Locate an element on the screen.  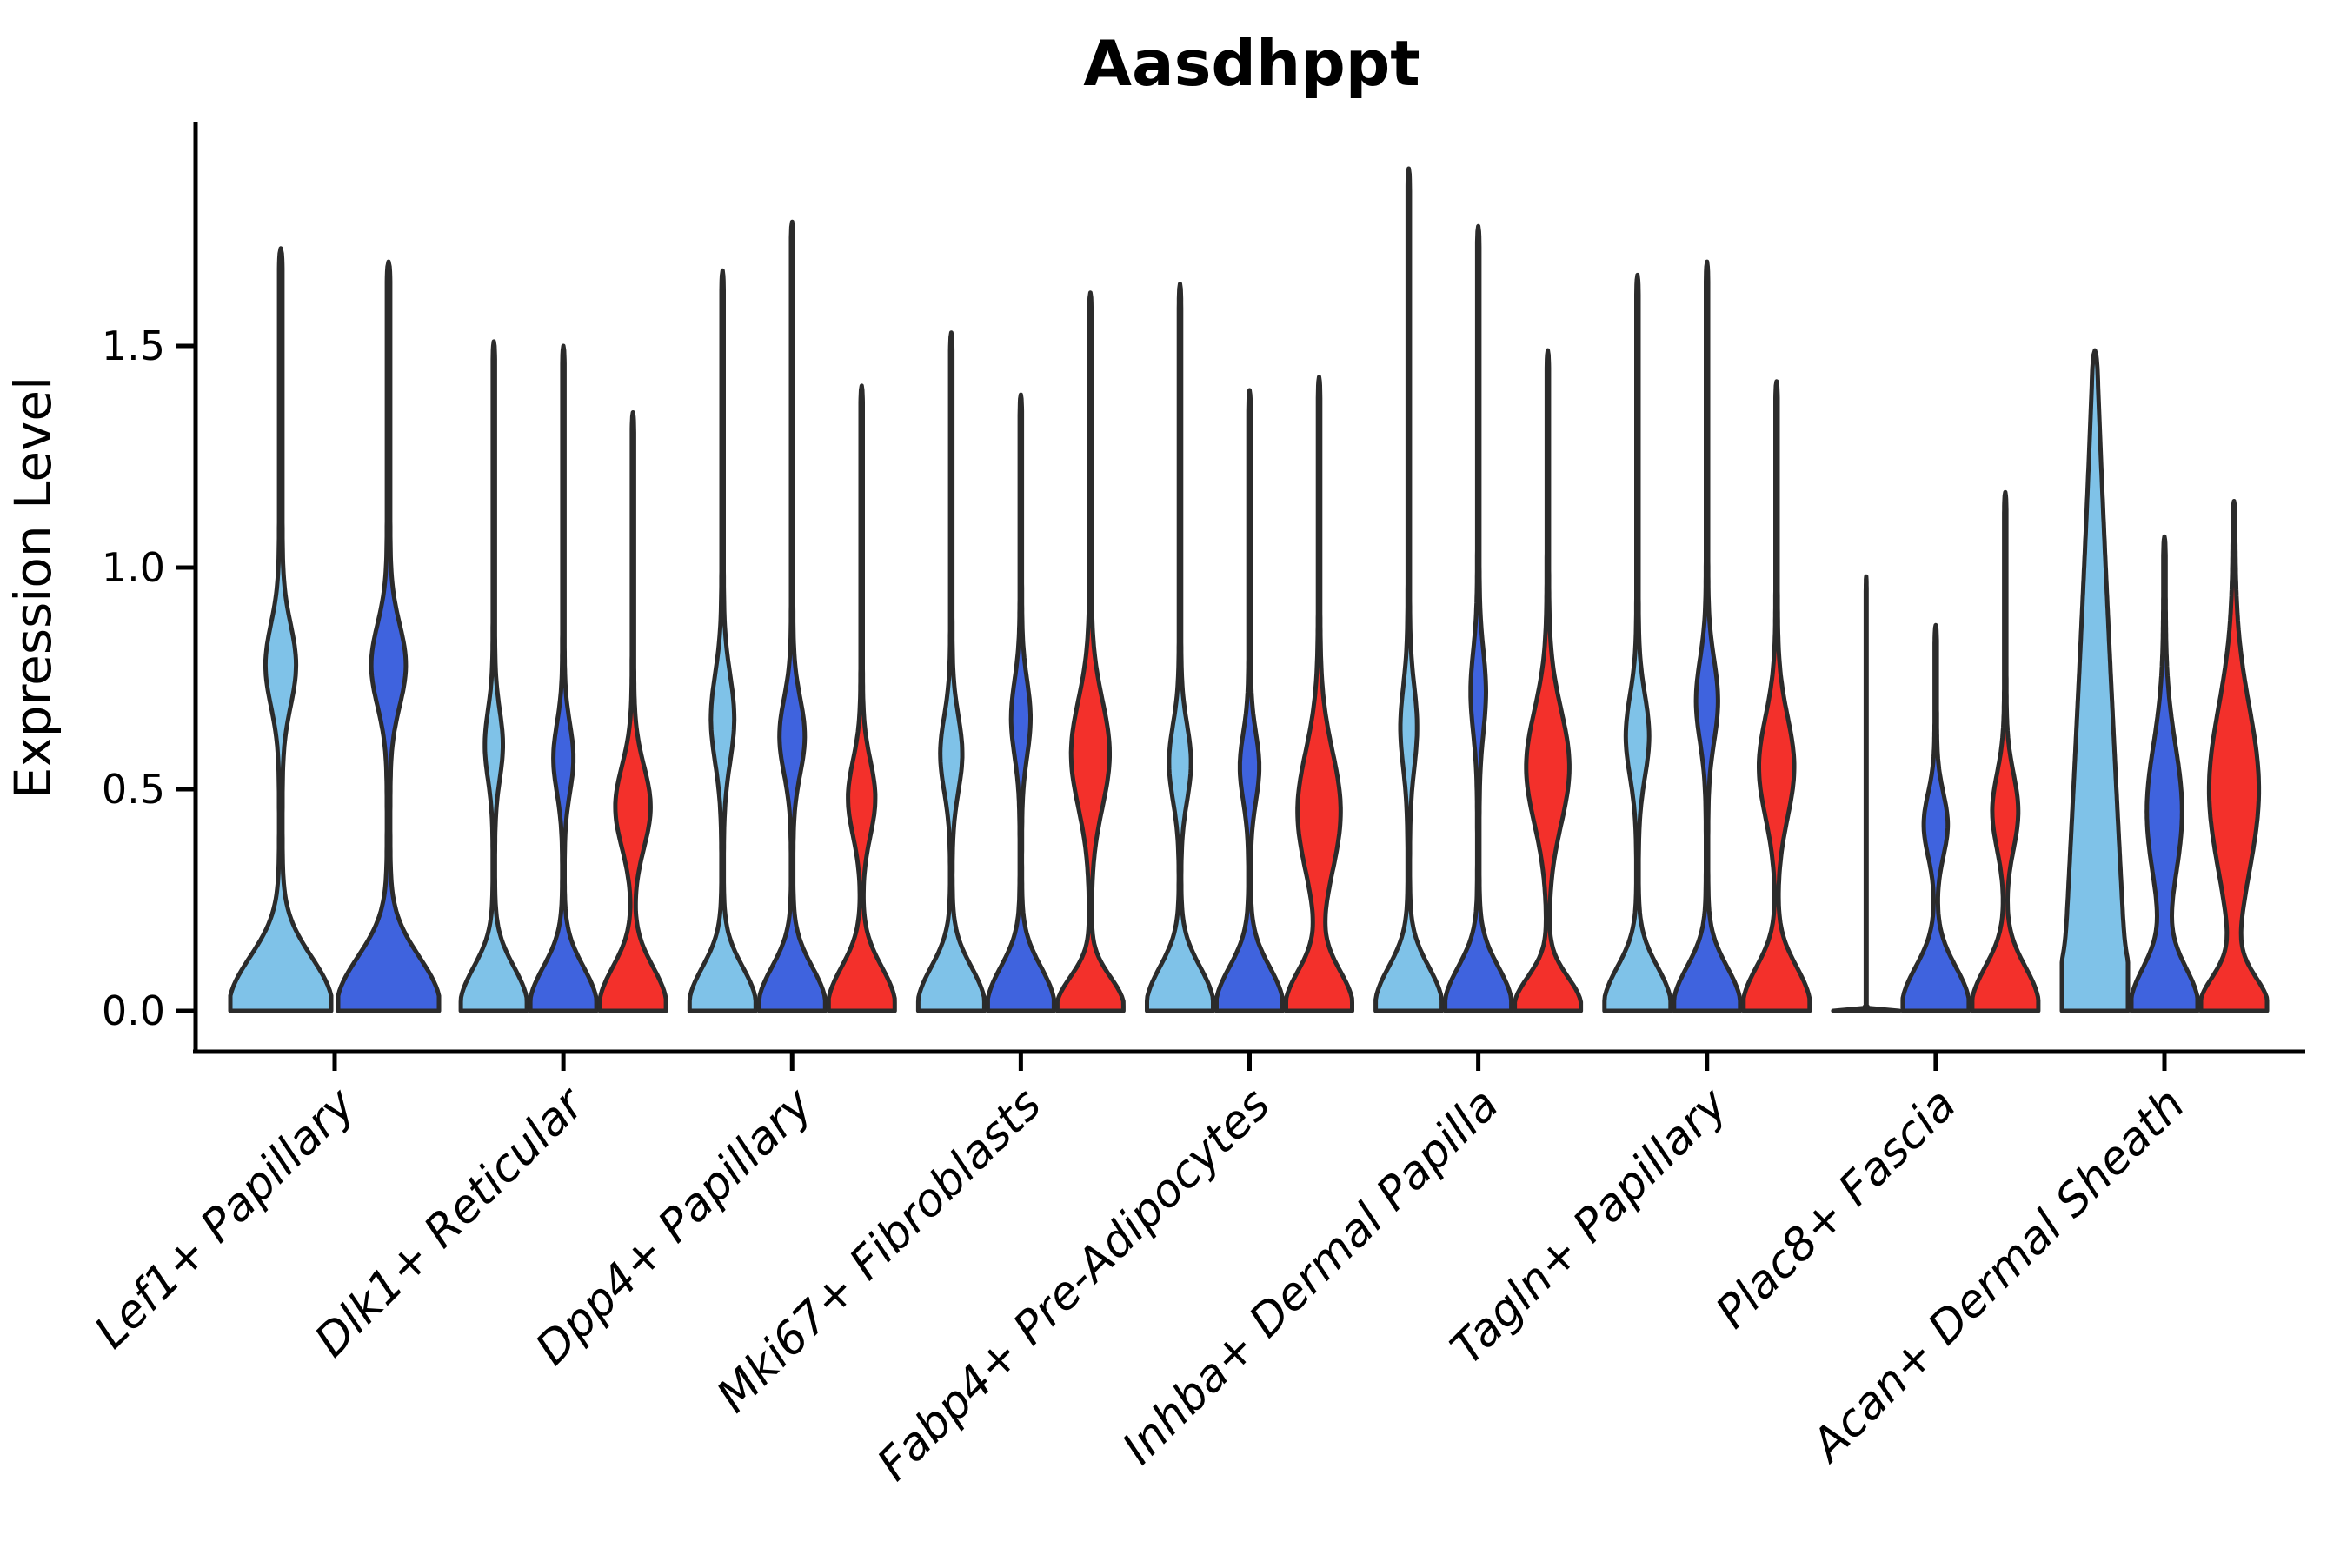
x-tick-label-fabp4-pre-adipocytes: Fabp4+ Pre-Adipocytes is located at coordinates (1074, 1285).